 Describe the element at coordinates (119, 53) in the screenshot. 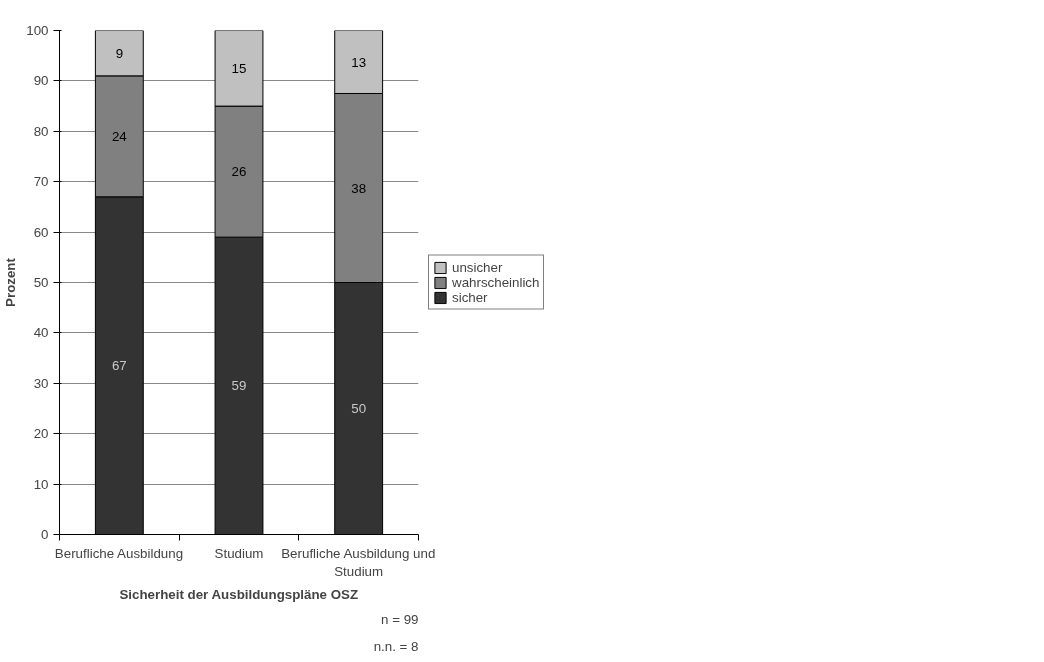

I see `data-label: 9` at that location.